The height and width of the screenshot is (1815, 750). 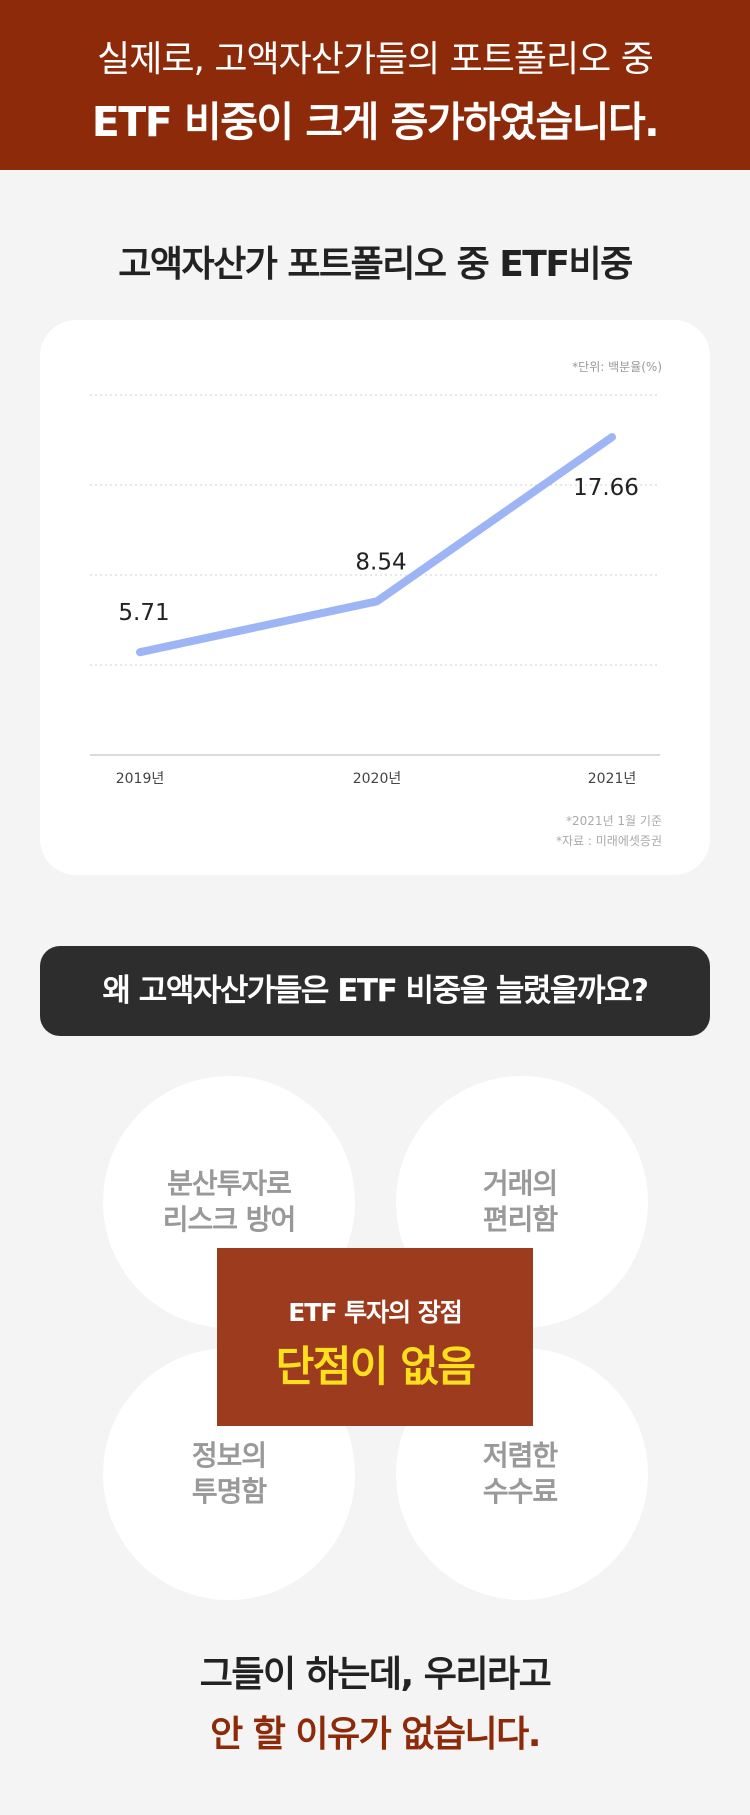 What do you see at coordinates (229, 1474) in the screenshot?
I see `benefit-transparency: 정보의 투명함` at bounding box center [229, 1474].